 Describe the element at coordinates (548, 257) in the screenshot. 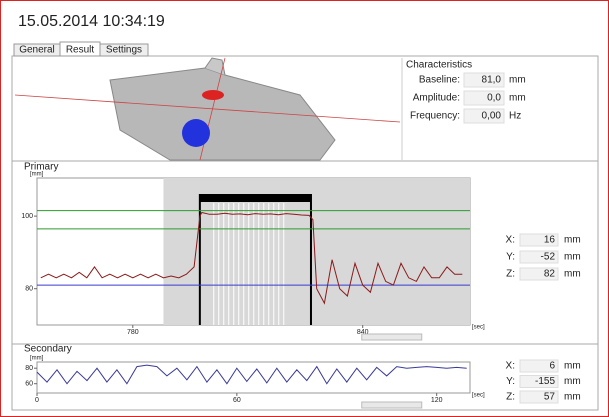

I see `readout-value: -52` at that location.